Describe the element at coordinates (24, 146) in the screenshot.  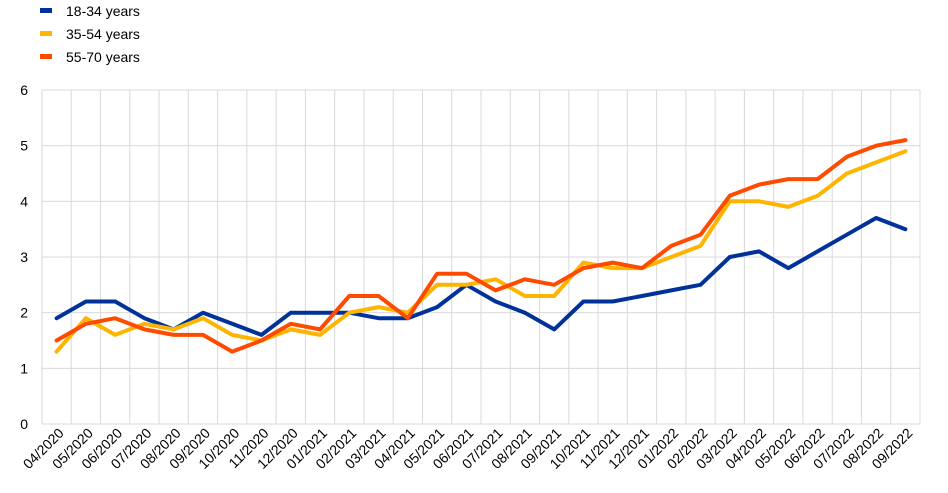
I see `y-tick-label: 5` at that location.